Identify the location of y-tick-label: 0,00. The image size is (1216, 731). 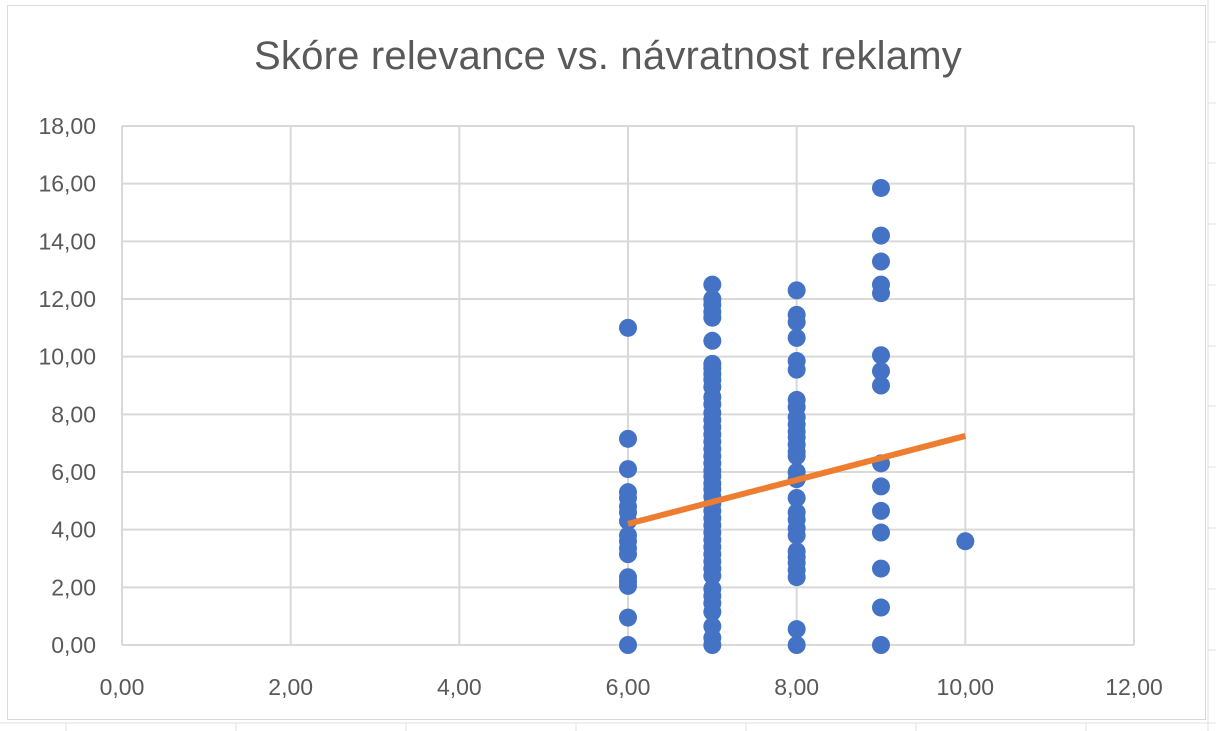
(73, 645).